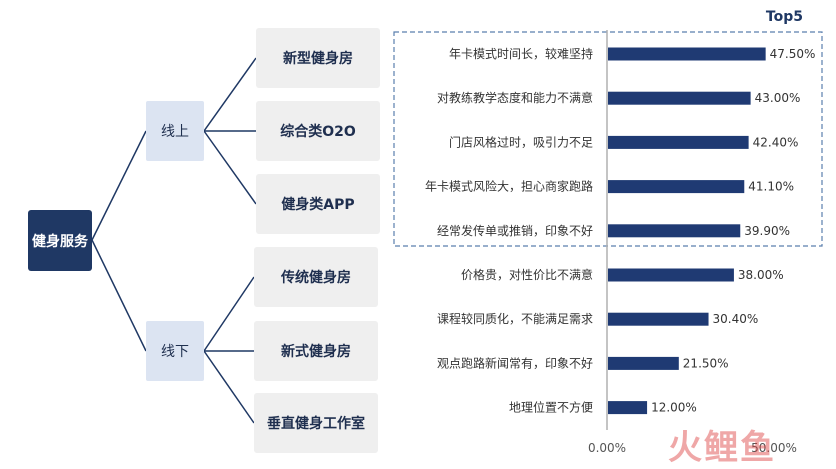 This screenshot has width=836, height=469. I want to click on connector-root-online, so click(119, 185).